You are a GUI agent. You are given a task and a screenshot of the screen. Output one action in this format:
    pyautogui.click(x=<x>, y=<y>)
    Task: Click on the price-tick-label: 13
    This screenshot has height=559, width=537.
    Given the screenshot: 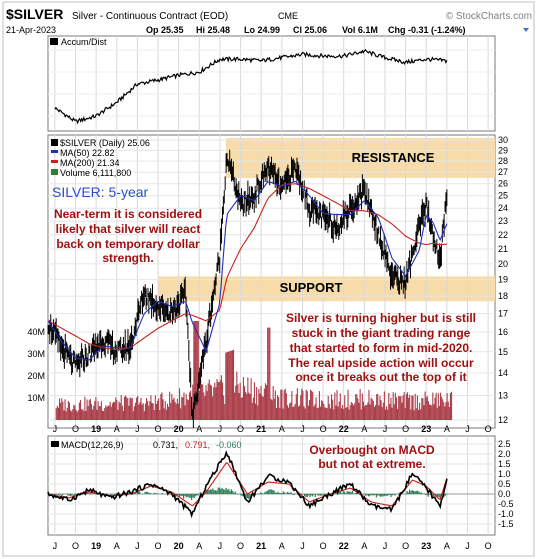 What is the action you would take?
    pyautogui.click(x=503, y=396)
    